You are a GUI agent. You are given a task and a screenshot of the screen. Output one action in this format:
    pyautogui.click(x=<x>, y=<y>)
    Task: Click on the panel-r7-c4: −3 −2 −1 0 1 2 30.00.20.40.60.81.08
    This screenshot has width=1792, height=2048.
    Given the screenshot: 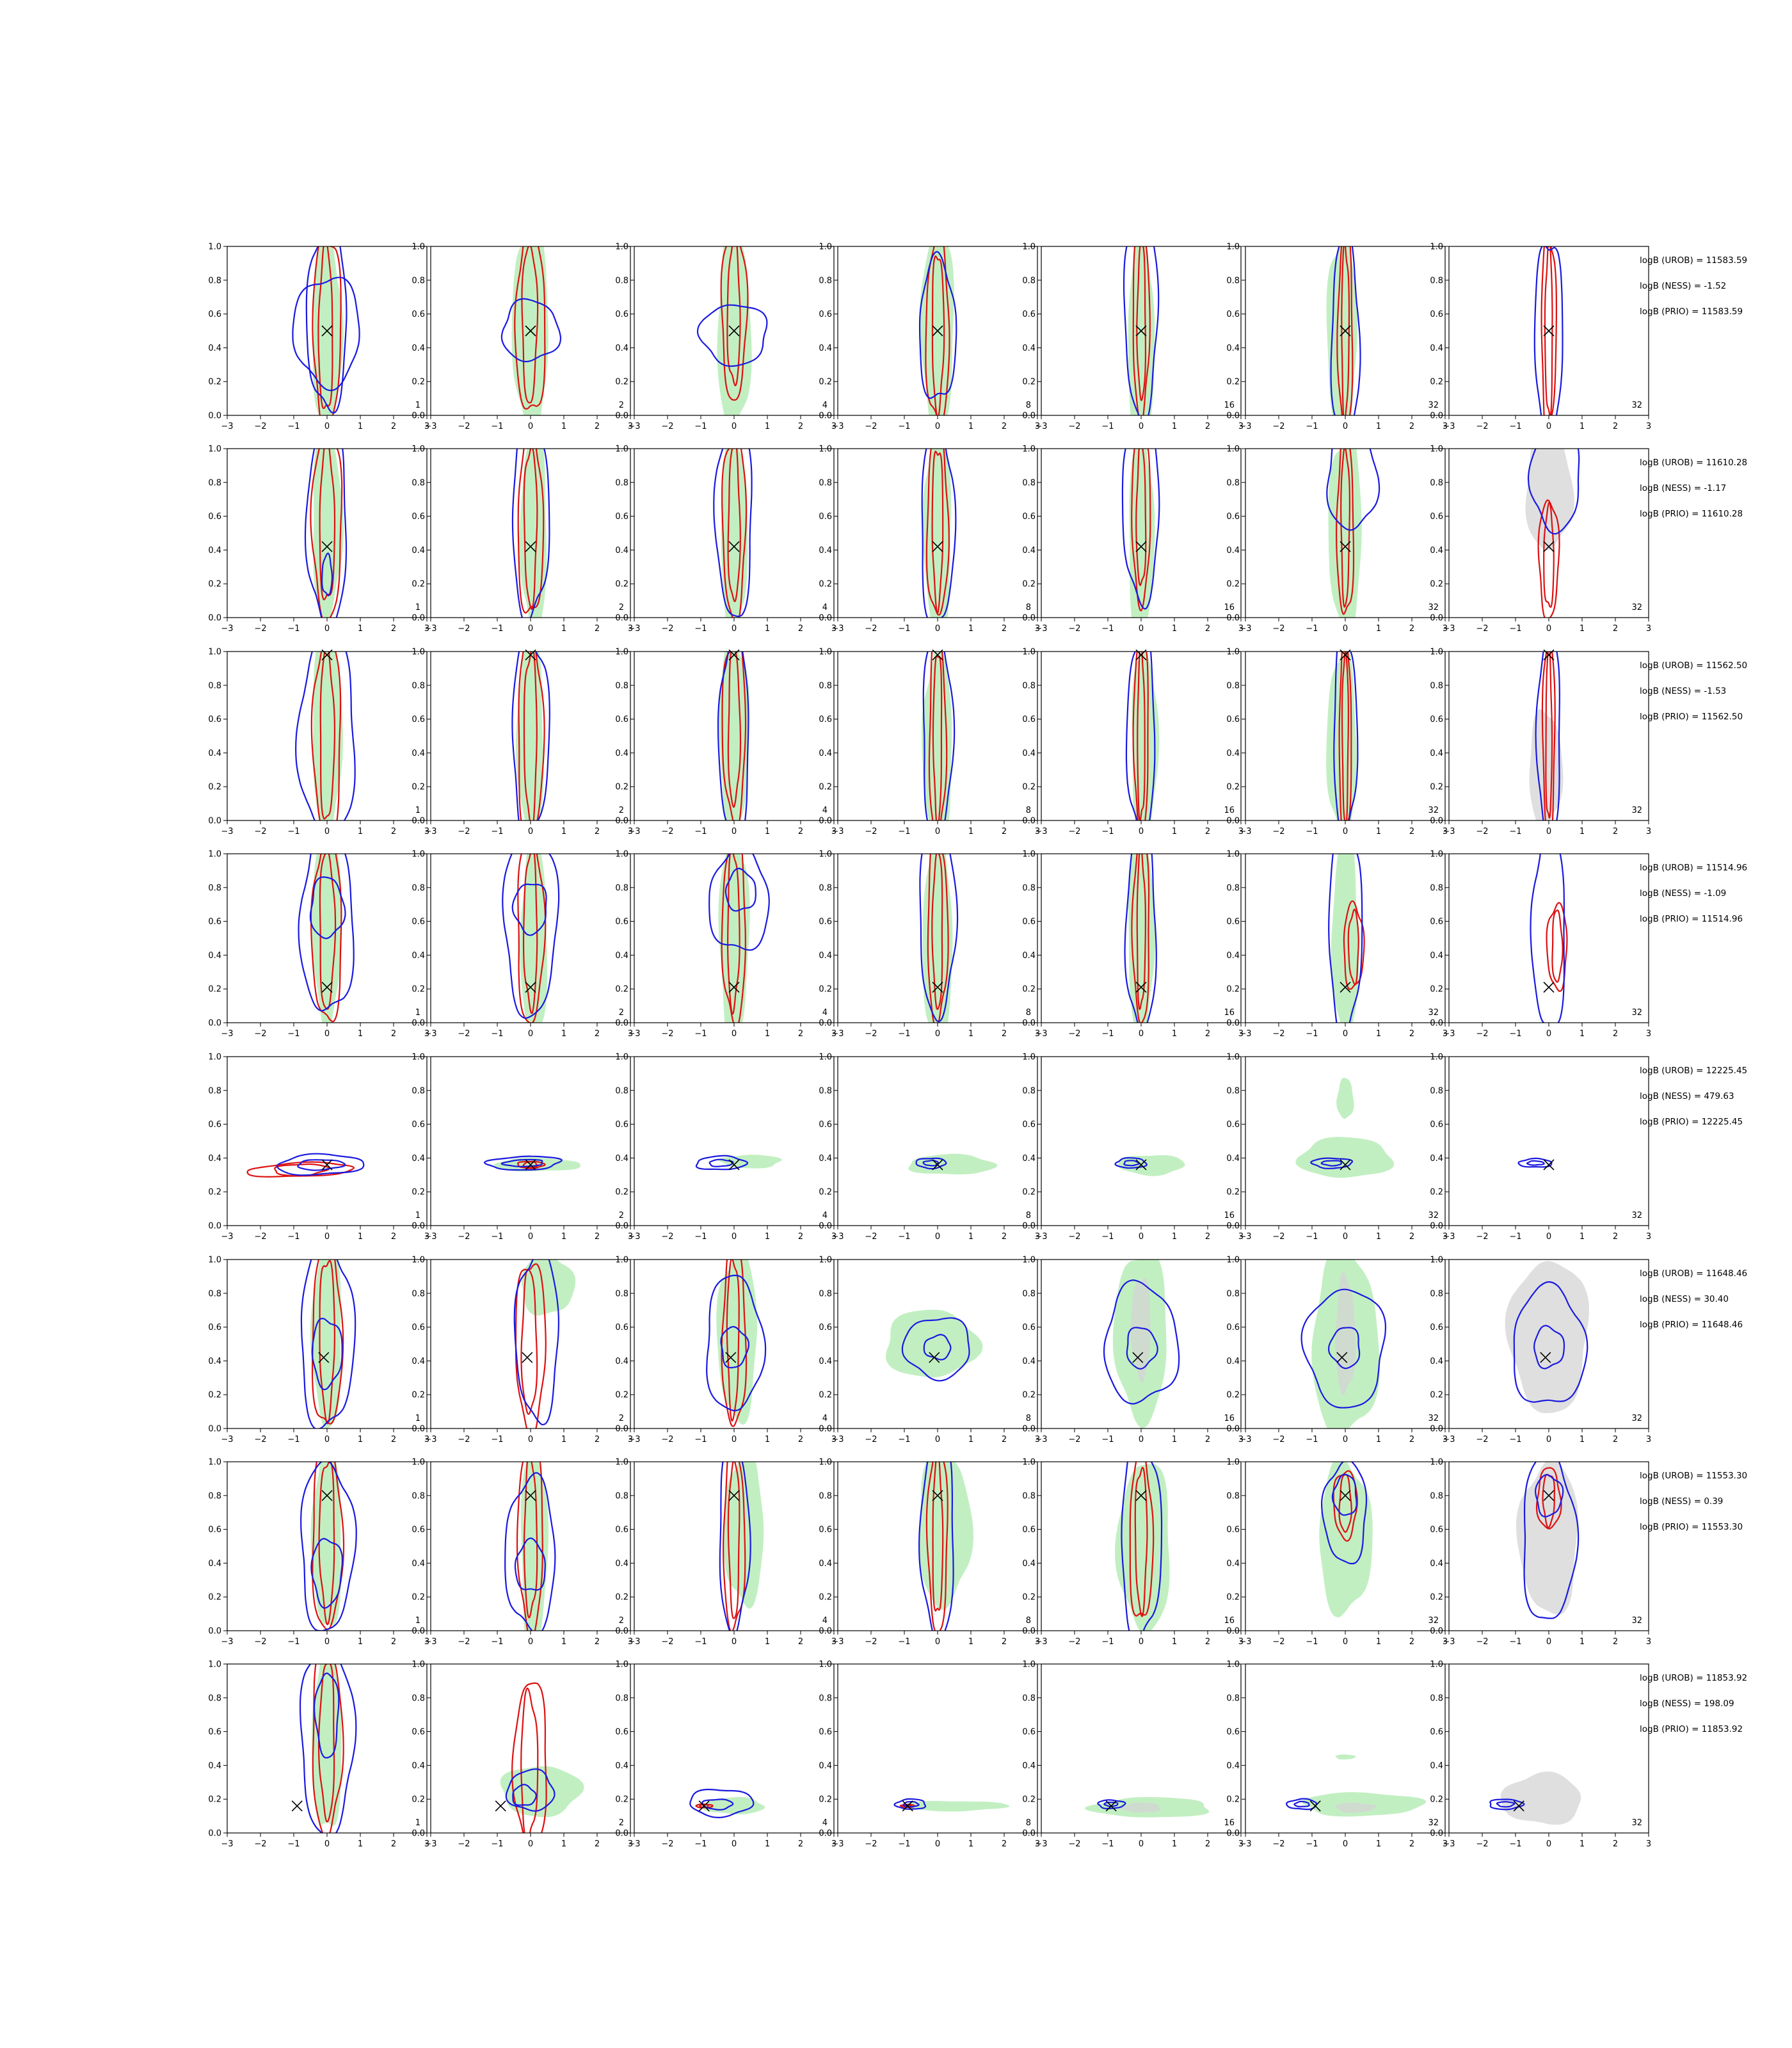 What is the action you would take?
    pyautogui.click(x=929, y=1552)
    